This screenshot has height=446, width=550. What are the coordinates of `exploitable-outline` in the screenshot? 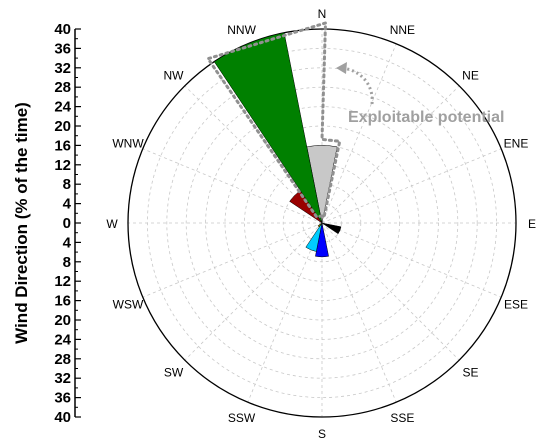 It's located at (273, 119).